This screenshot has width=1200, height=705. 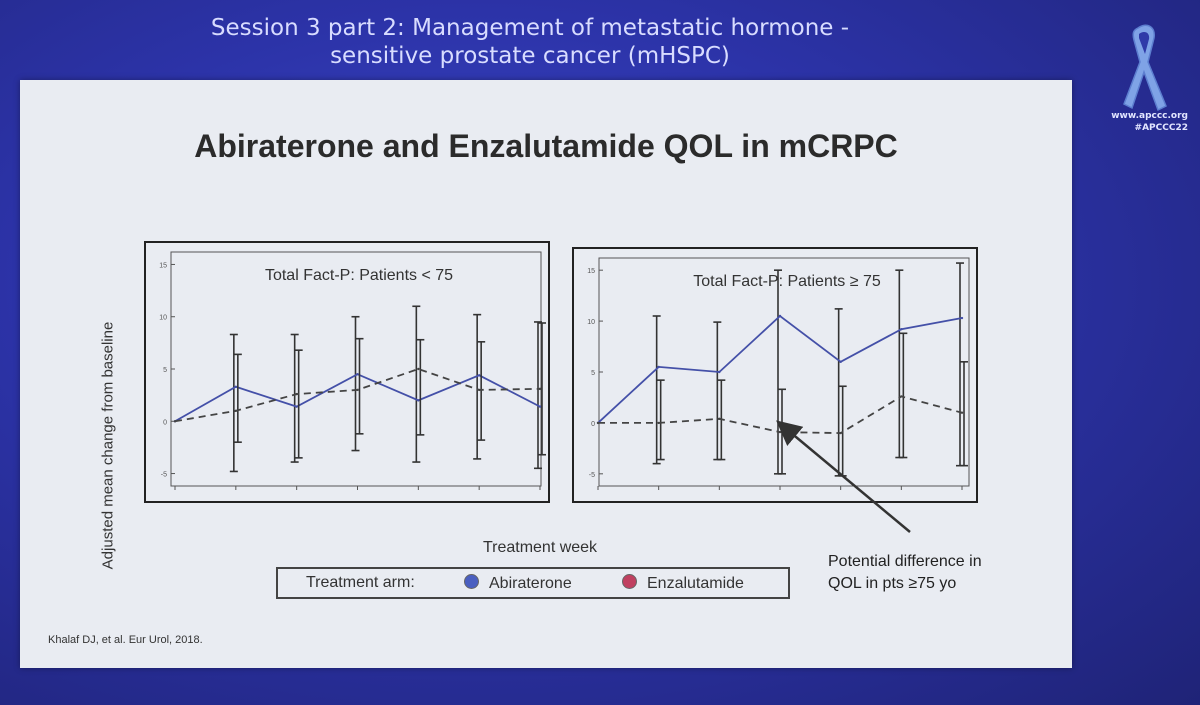 I want to click on legend-item-enzalutamide: Enzalutamide, so click(x=683, y=583).